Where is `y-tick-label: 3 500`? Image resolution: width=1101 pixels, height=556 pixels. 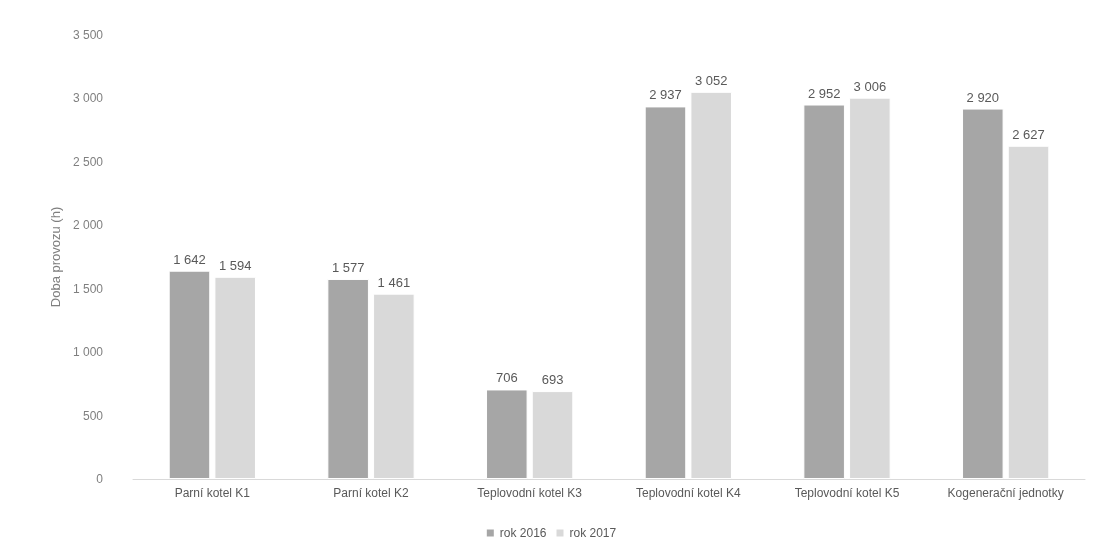 y-tick-label: 3 500 is located at coordinates (88, 35).